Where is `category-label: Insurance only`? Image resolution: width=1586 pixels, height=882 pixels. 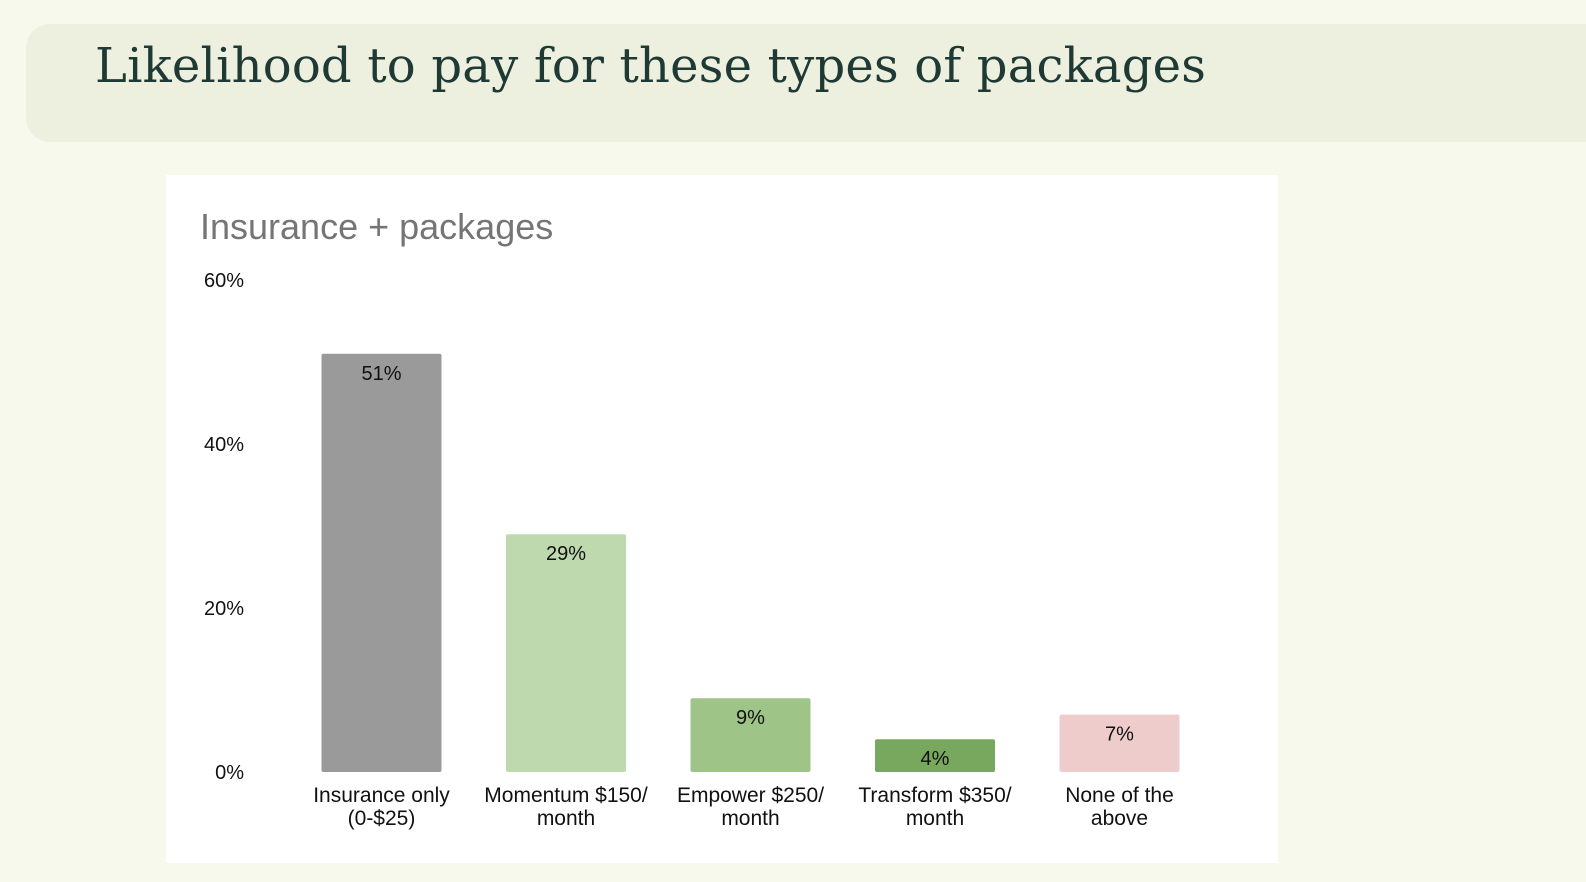
category-label: Insurance only is located at coordinates (381, 795).